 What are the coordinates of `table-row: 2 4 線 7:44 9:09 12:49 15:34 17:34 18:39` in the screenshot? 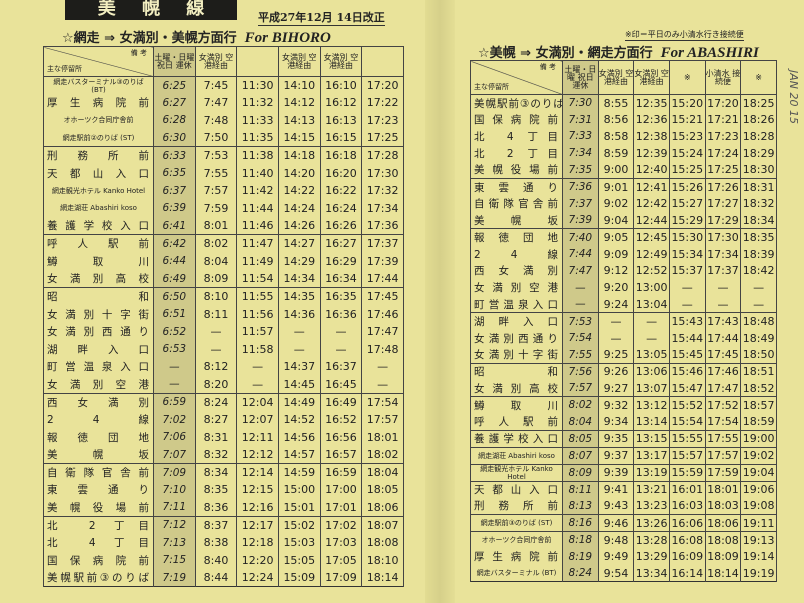 It's located at (623, 254).